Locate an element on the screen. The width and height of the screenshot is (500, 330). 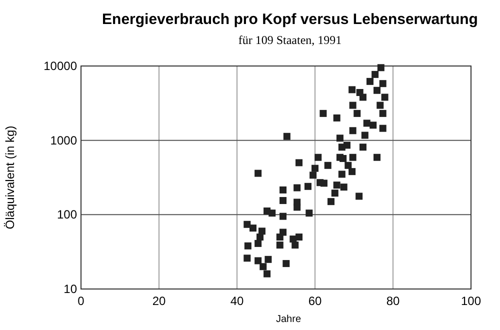
y-tick-label: 10000 is located at coordinates (61, 66).